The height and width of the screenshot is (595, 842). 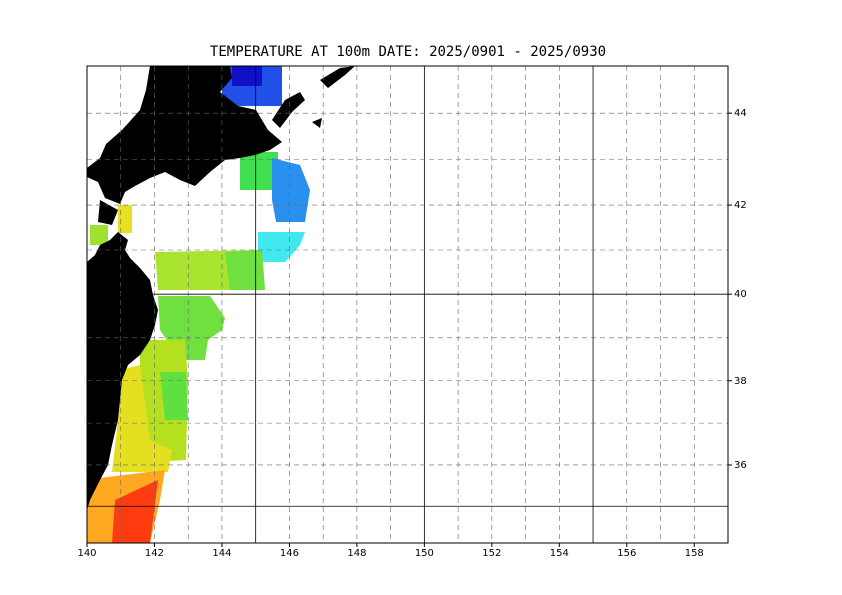 I want to click on y-tick-label: 38, so click(x=740, y=381).